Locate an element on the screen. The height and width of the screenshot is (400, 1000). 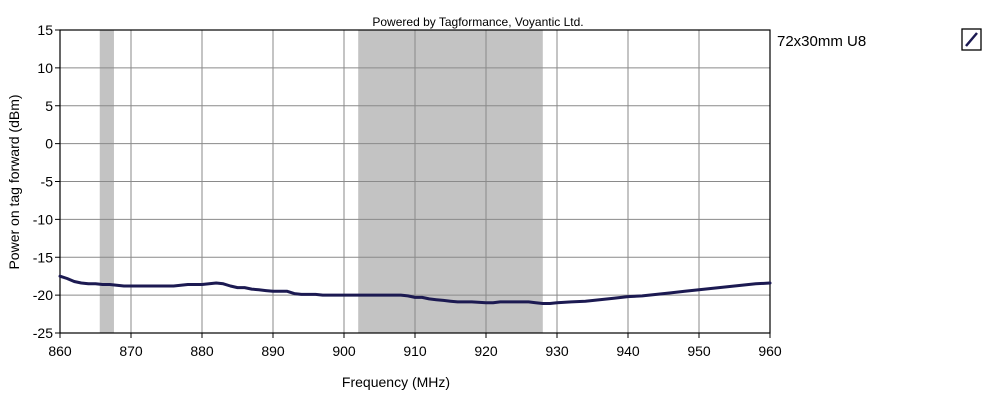
y-tick-label-2: 5 is located at coordinates (49, 106).